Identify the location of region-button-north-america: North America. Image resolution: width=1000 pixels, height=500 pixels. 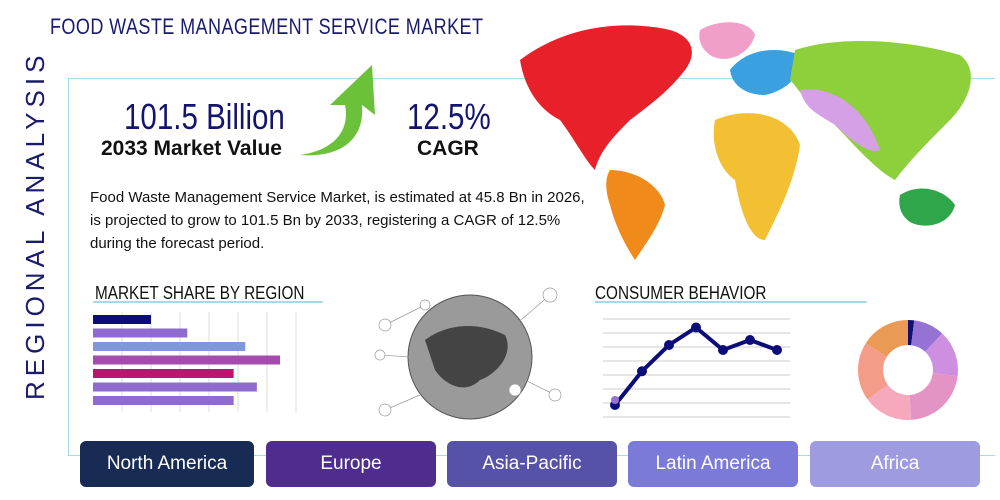
(167, 464).